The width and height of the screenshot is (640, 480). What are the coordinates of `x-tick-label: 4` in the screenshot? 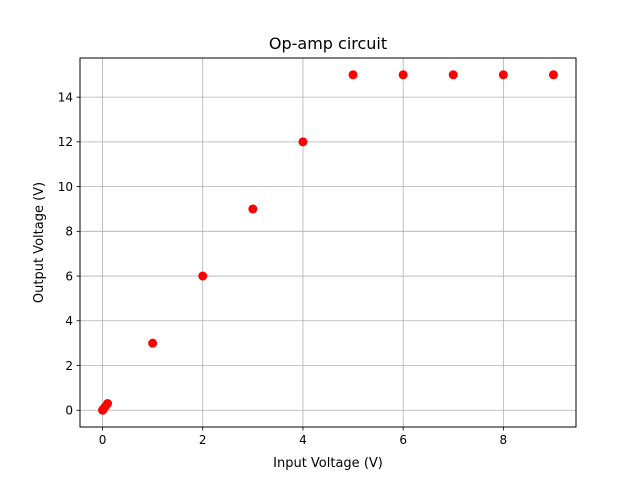 It's located at (303, 440).